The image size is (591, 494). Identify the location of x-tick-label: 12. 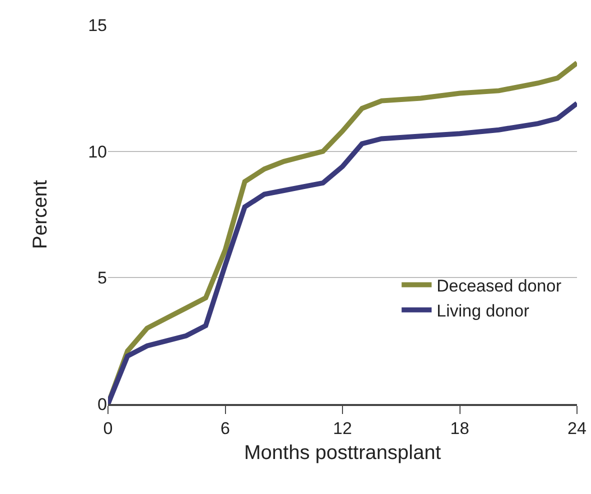
(342, 428).